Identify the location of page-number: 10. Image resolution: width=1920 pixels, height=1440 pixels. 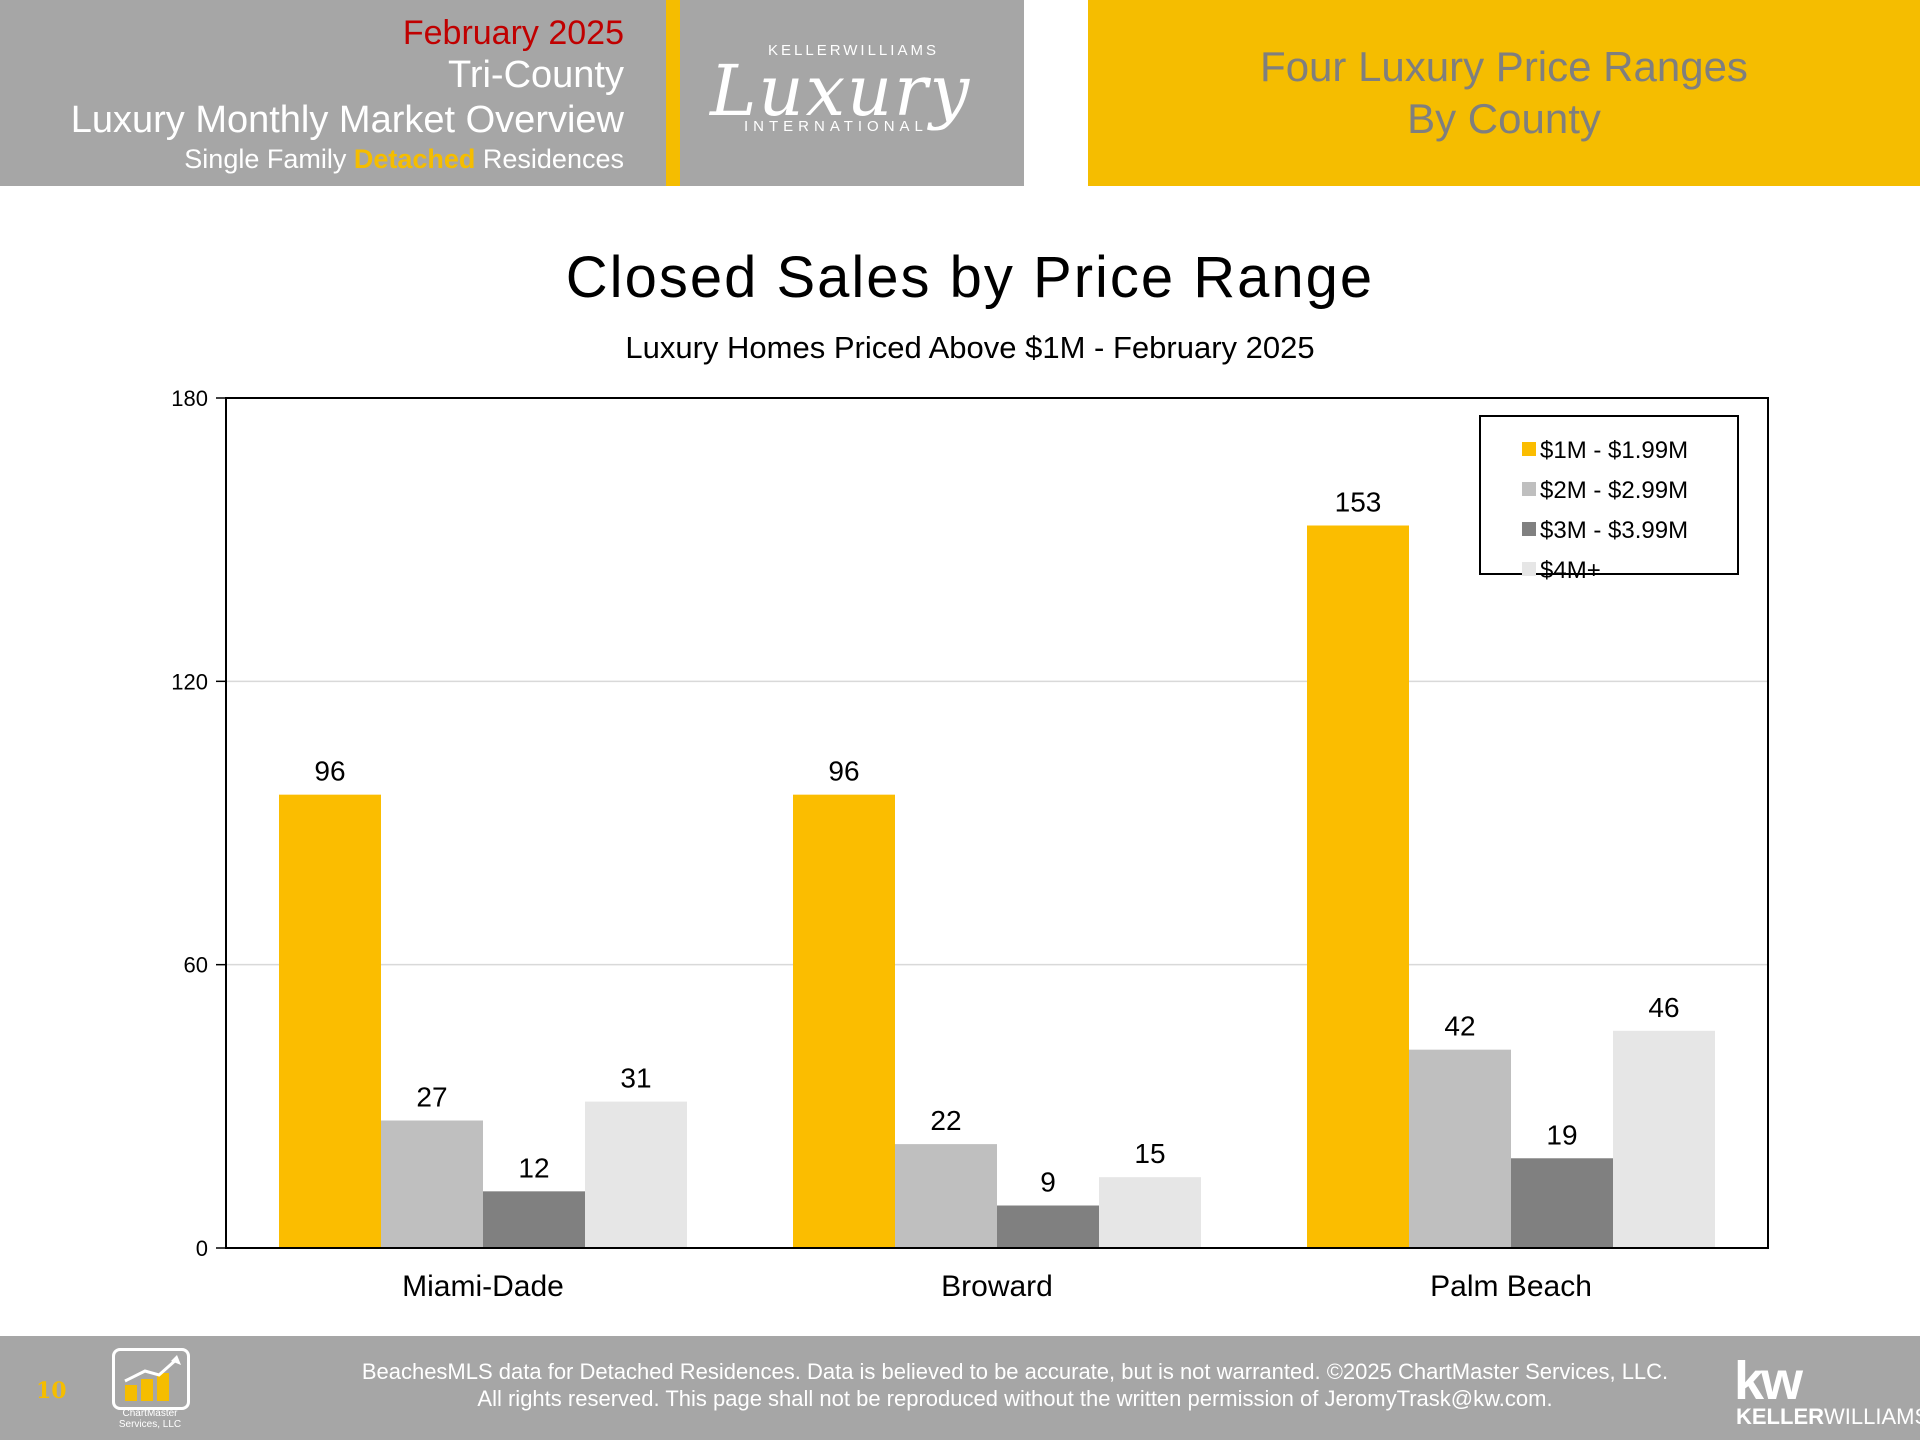
(51, 1391).